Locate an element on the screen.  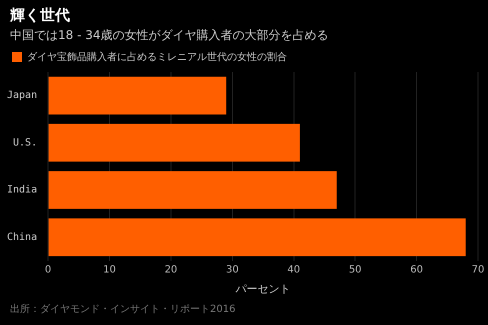
x-axis-title: パーセント is located at coordinates (262, 289).